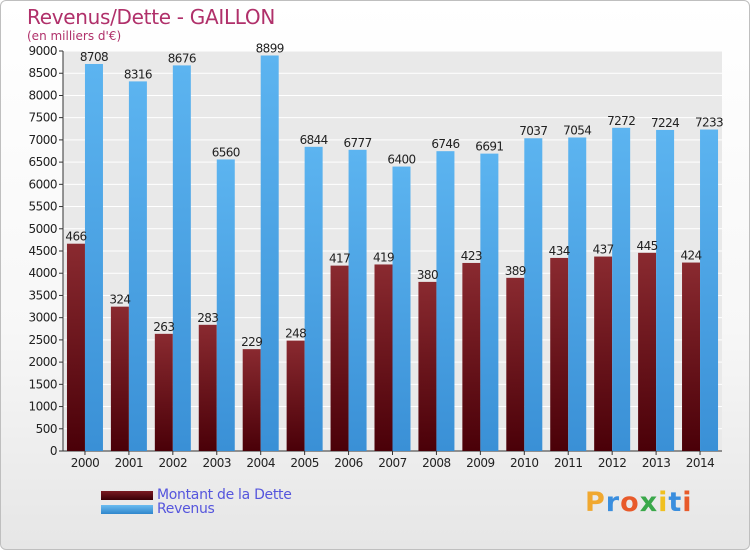 The image size is (750, 550). I want to click on data-label-revenus: 6746, so click(445, 144).